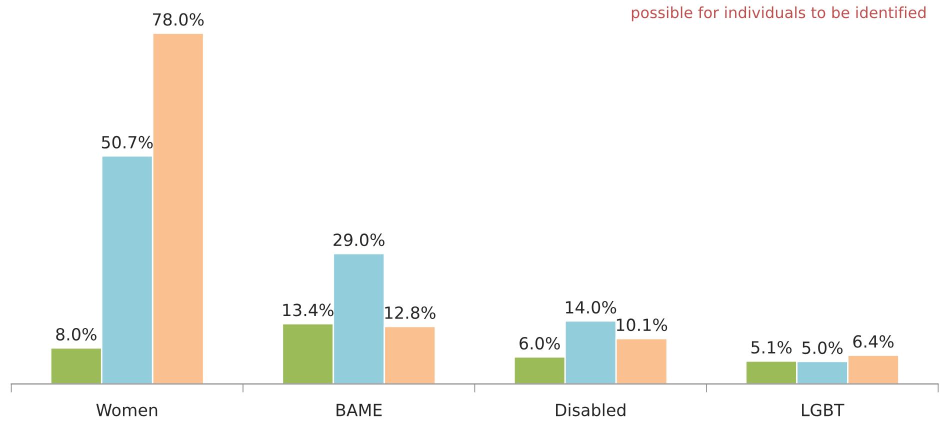 This screenshot has width=941, height=429. I want to click on data-label: 13.4%, so click(308, 310).